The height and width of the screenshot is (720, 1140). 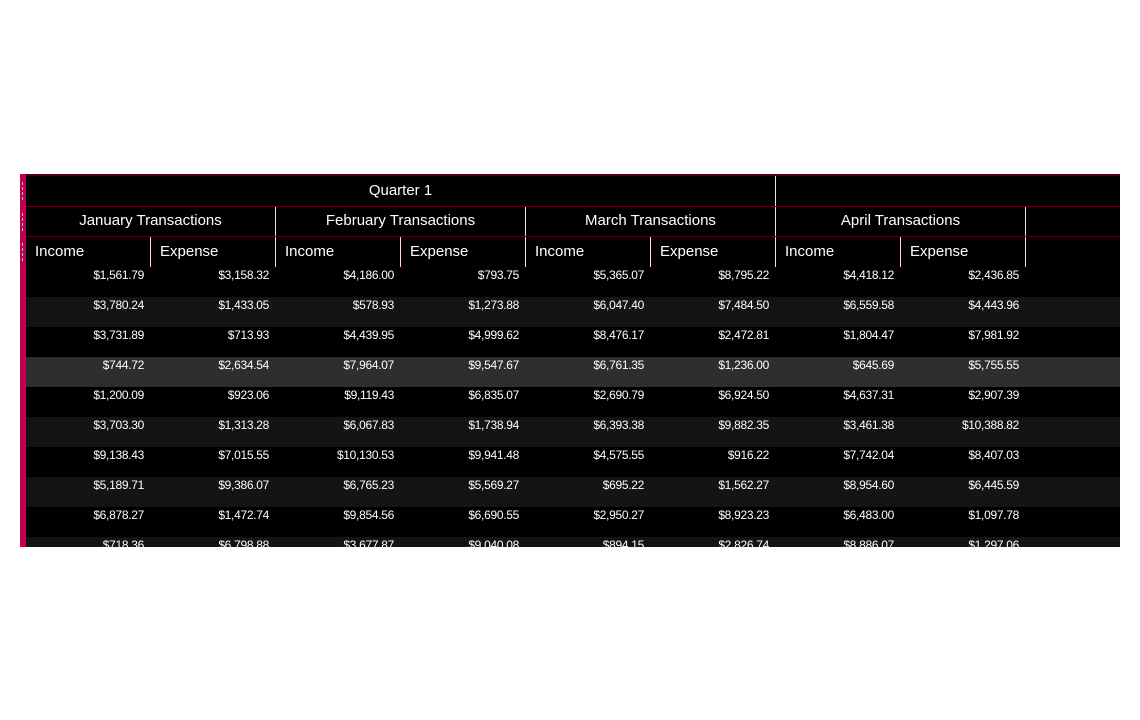 What do you see at coordinates (868, 485) in the screenshot?
I see `table-cell: $8,954.60` at bounding box center [868, 485].